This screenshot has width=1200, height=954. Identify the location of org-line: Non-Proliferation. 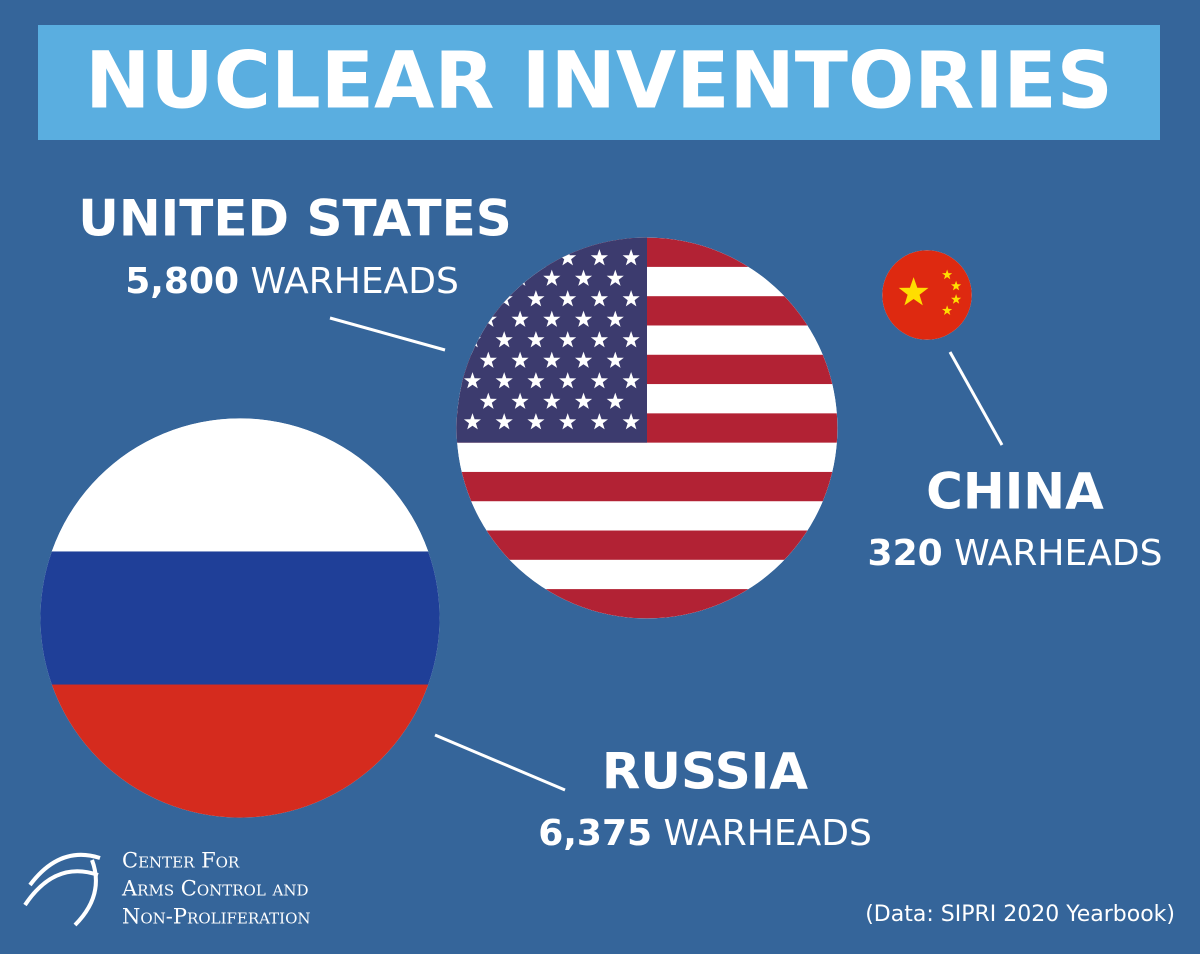
(216, 917).